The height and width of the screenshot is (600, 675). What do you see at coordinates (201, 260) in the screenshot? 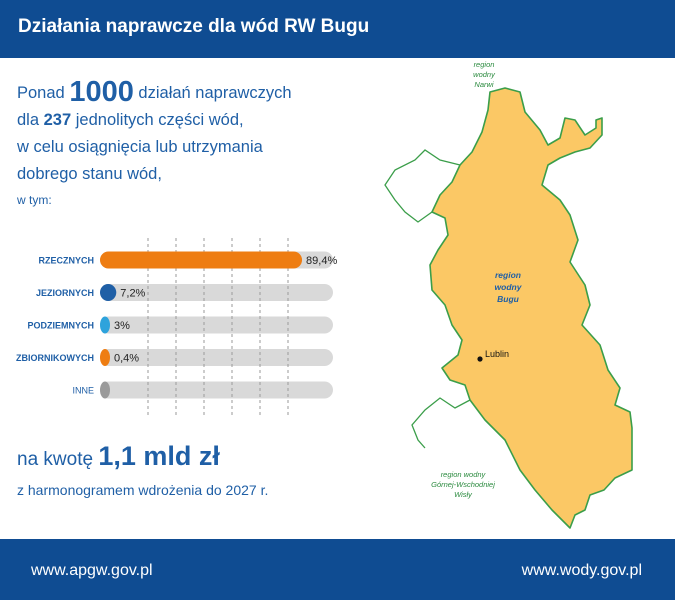
I see `bar-rzecznych` at bounding box center [201, 260].